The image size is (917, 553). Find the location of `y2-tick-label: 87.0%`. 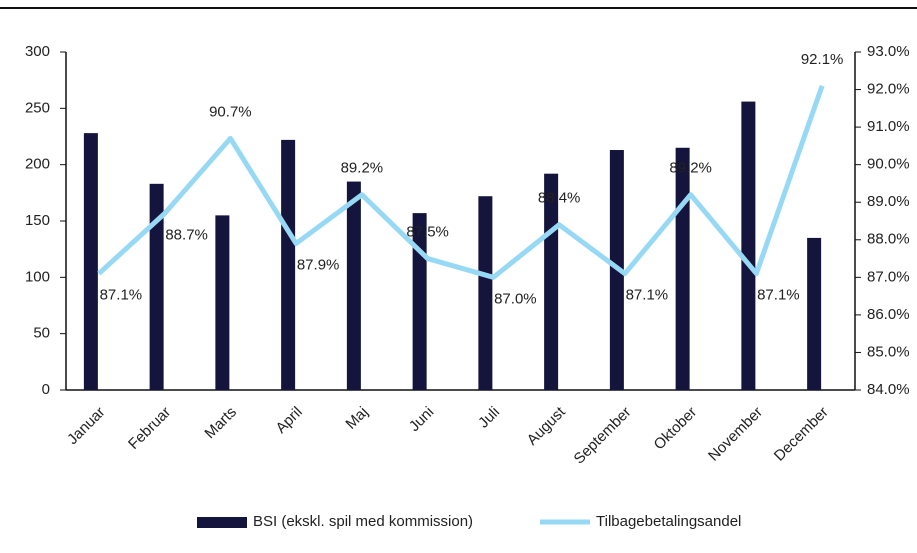

y2-tick-label: 87.0% is located at coordinates (888, 276).